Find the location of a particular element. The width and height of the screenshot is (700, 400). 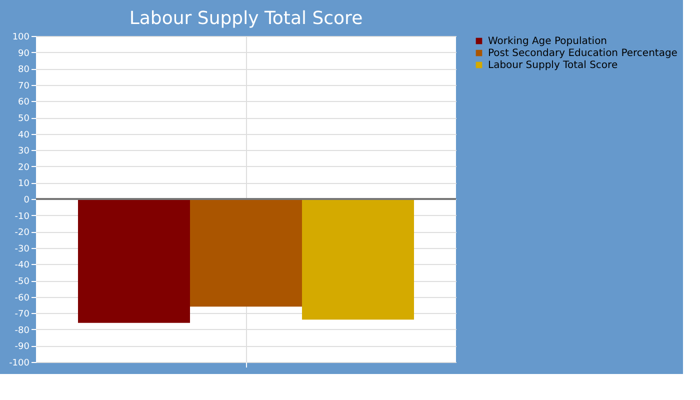

y-tick-label: -20 is located at coordinates (22, 233).